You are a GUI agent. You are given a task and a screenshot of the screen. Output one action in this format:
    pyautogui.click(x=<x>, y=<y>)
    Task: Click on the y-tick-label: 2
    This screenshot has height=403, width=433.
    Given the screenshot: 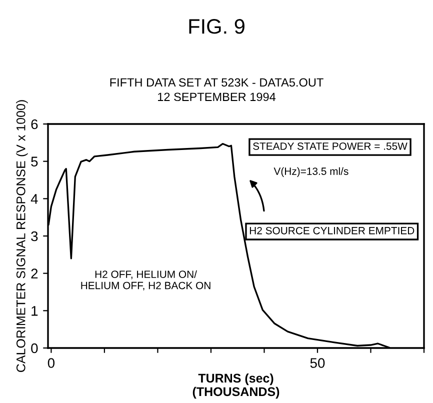 What is the action you would take?
    pyautogui.click(x=34, y=273)
    